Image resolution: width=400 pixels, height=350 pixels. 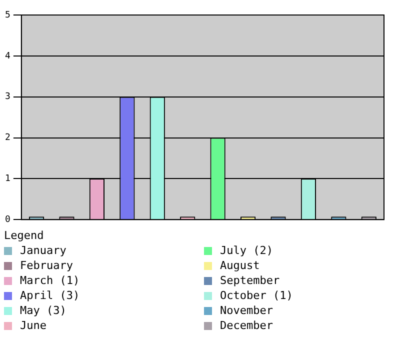 I want to click on legend-label: October (1), so click(x=256, y=295).